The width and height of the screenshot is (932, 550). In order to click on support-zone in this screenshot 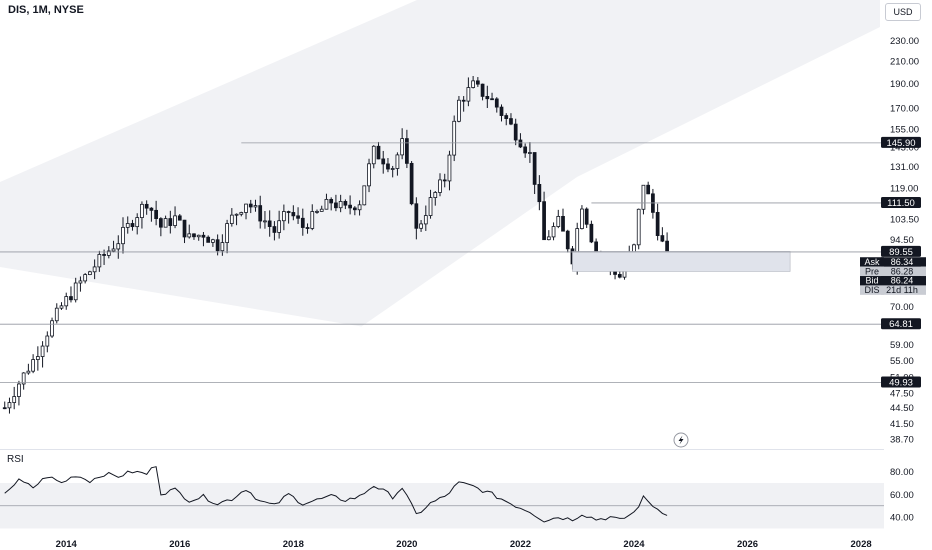, I will do `click(681, 261)`.